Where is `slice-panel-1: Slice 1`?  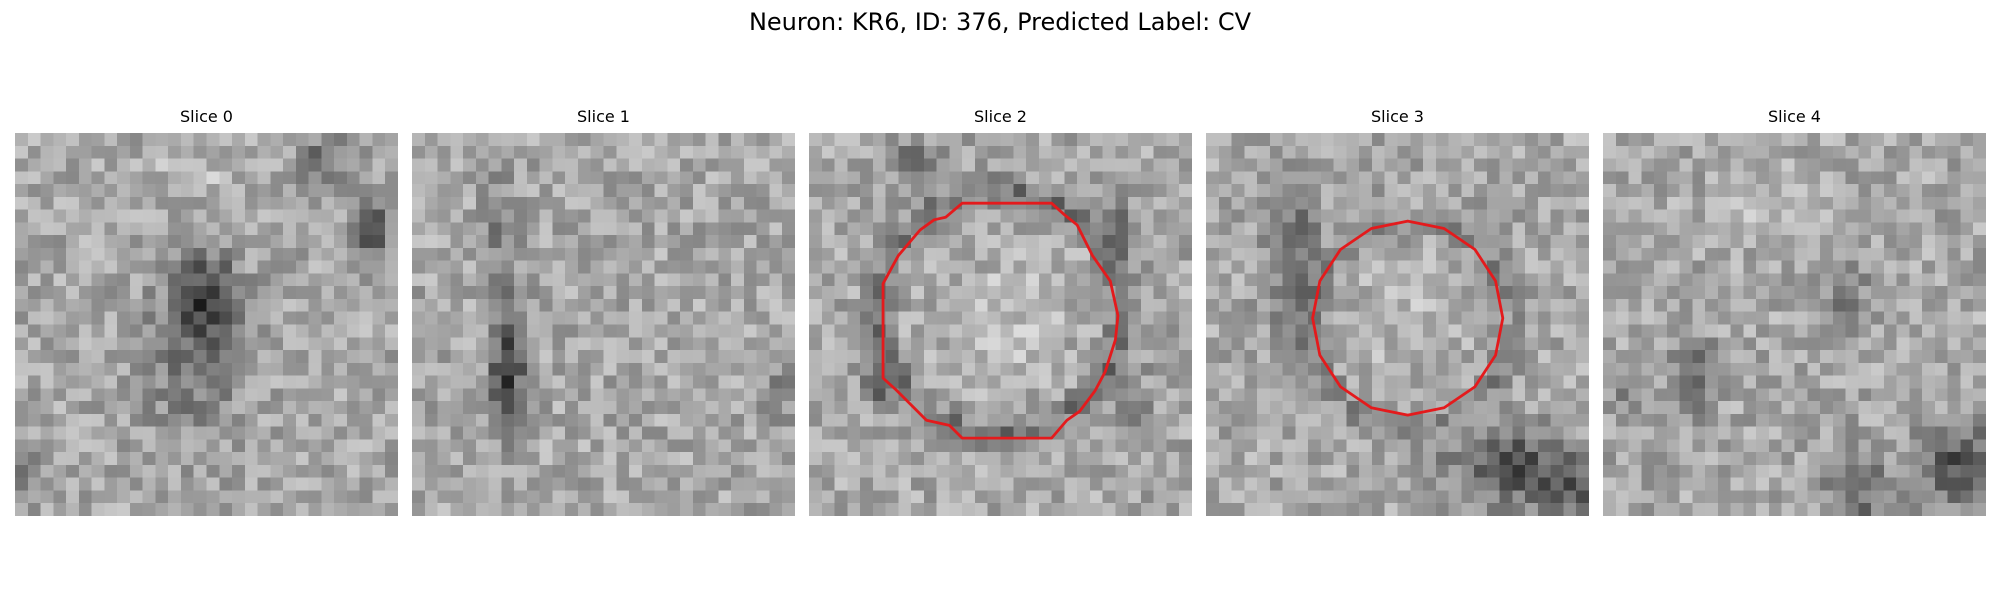 slice-panel-1: Slice 1 is located at coordinates (603, 311).